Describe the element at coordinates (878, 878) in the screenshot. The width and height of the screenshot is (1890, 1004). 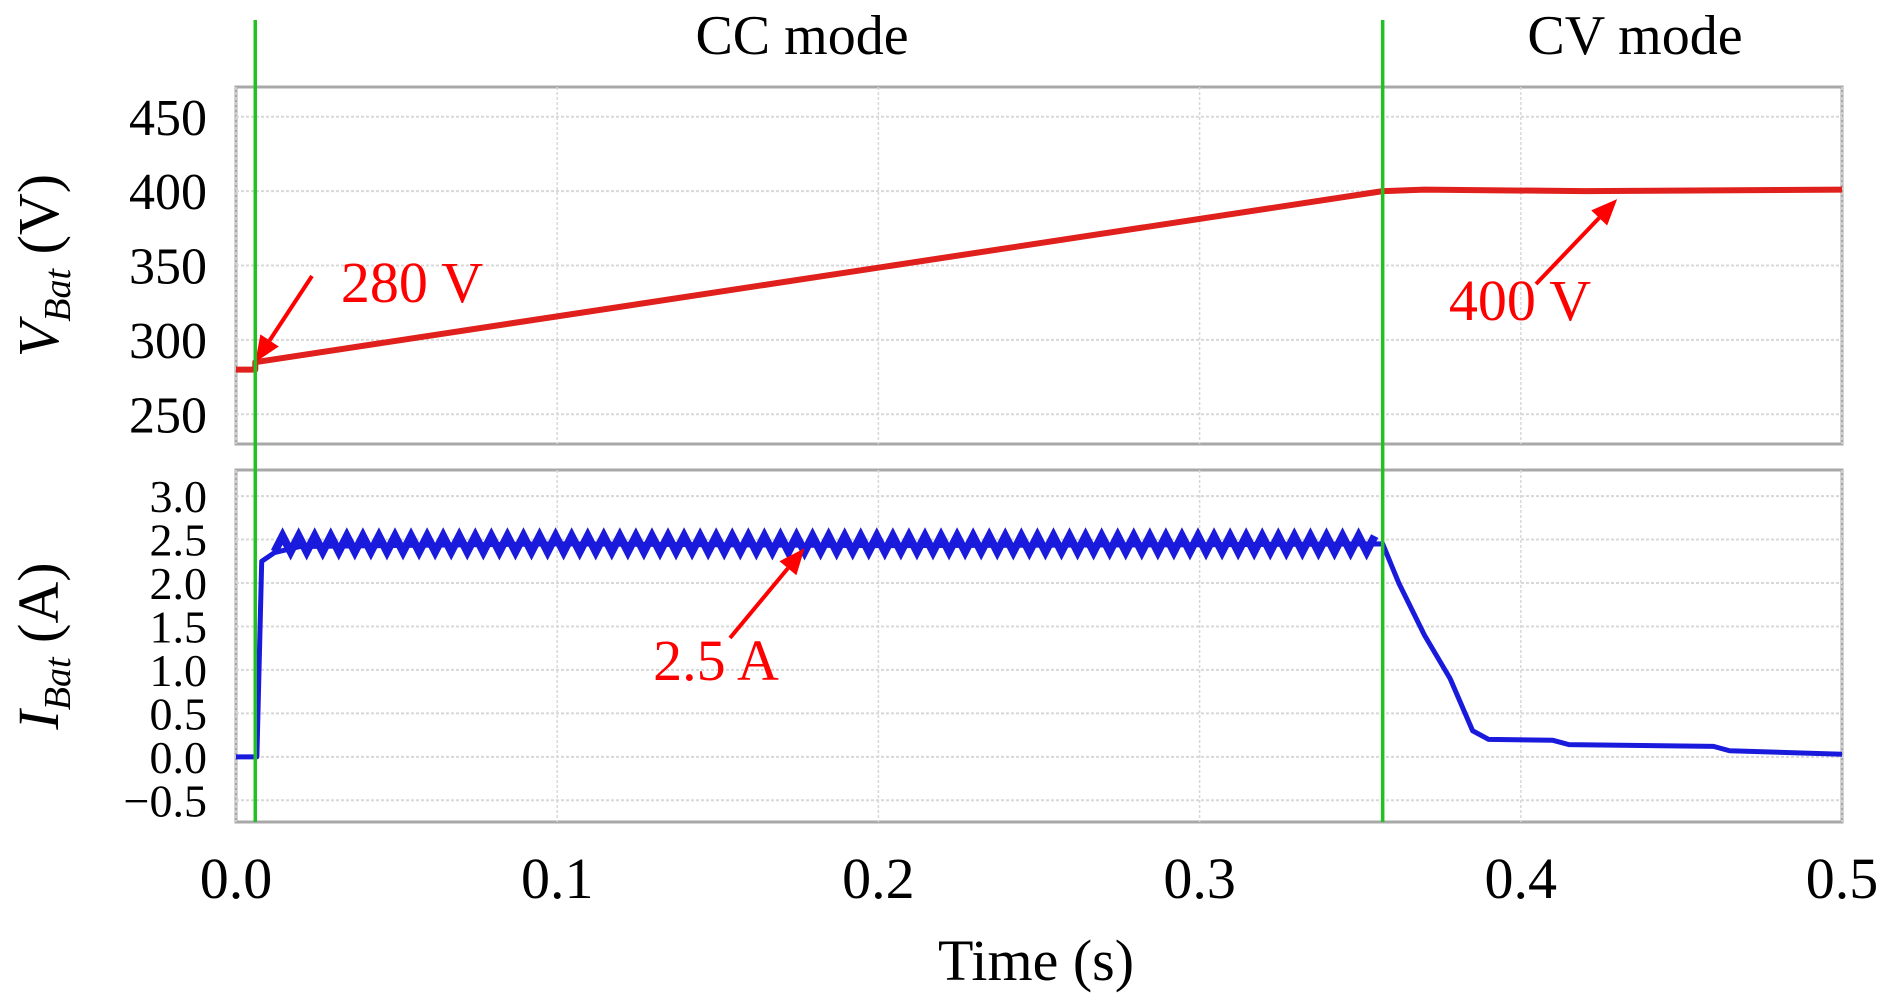
I see `x-tick-label: 0.2` at that location.